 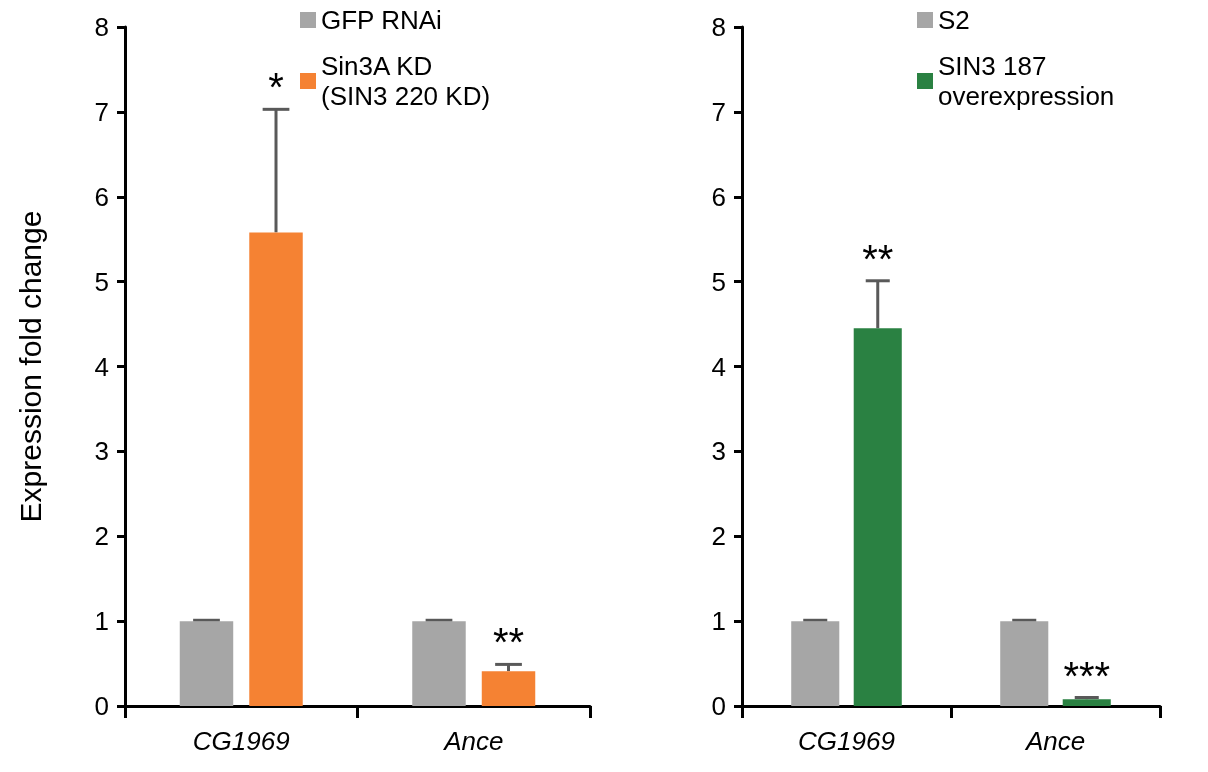 I want to click on annotation: *, so click(x=276, y=87).